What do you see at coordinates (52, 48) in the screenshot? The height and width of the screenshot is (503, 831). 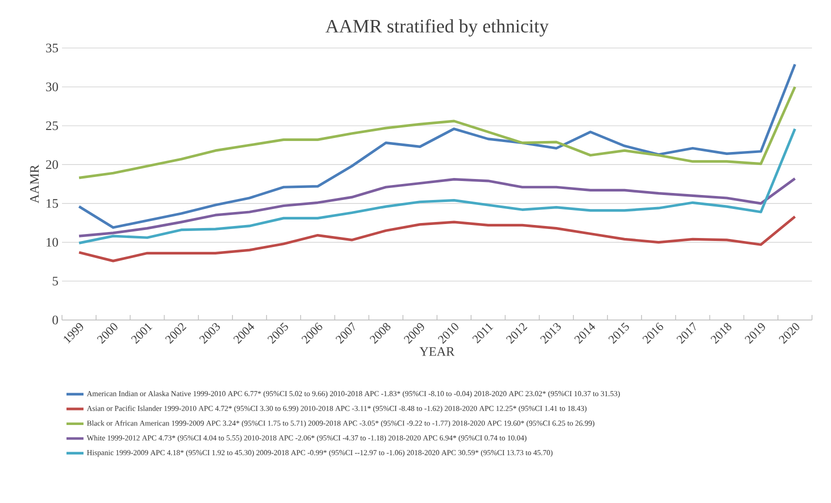 I see `y-tick-label: 35` at bounding box center [52, 48].